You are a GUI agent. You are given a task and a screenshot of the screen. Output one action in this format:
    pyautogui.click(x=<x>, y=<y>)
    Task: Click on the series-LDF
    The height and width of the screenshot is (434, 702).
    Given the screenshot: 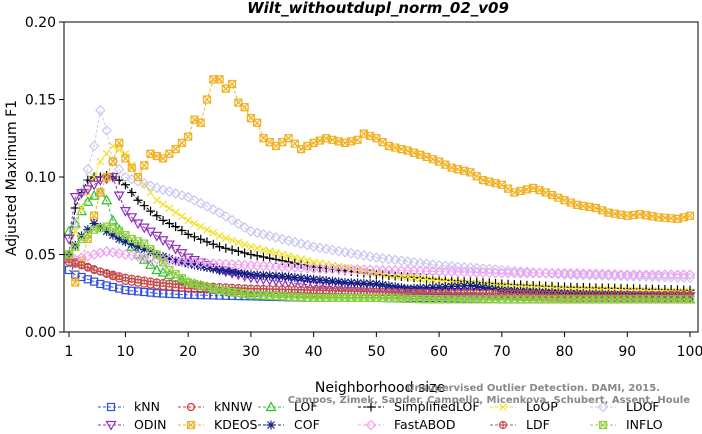 What is the action you would take?
    pyautogui.click(x=379, y=278)
    